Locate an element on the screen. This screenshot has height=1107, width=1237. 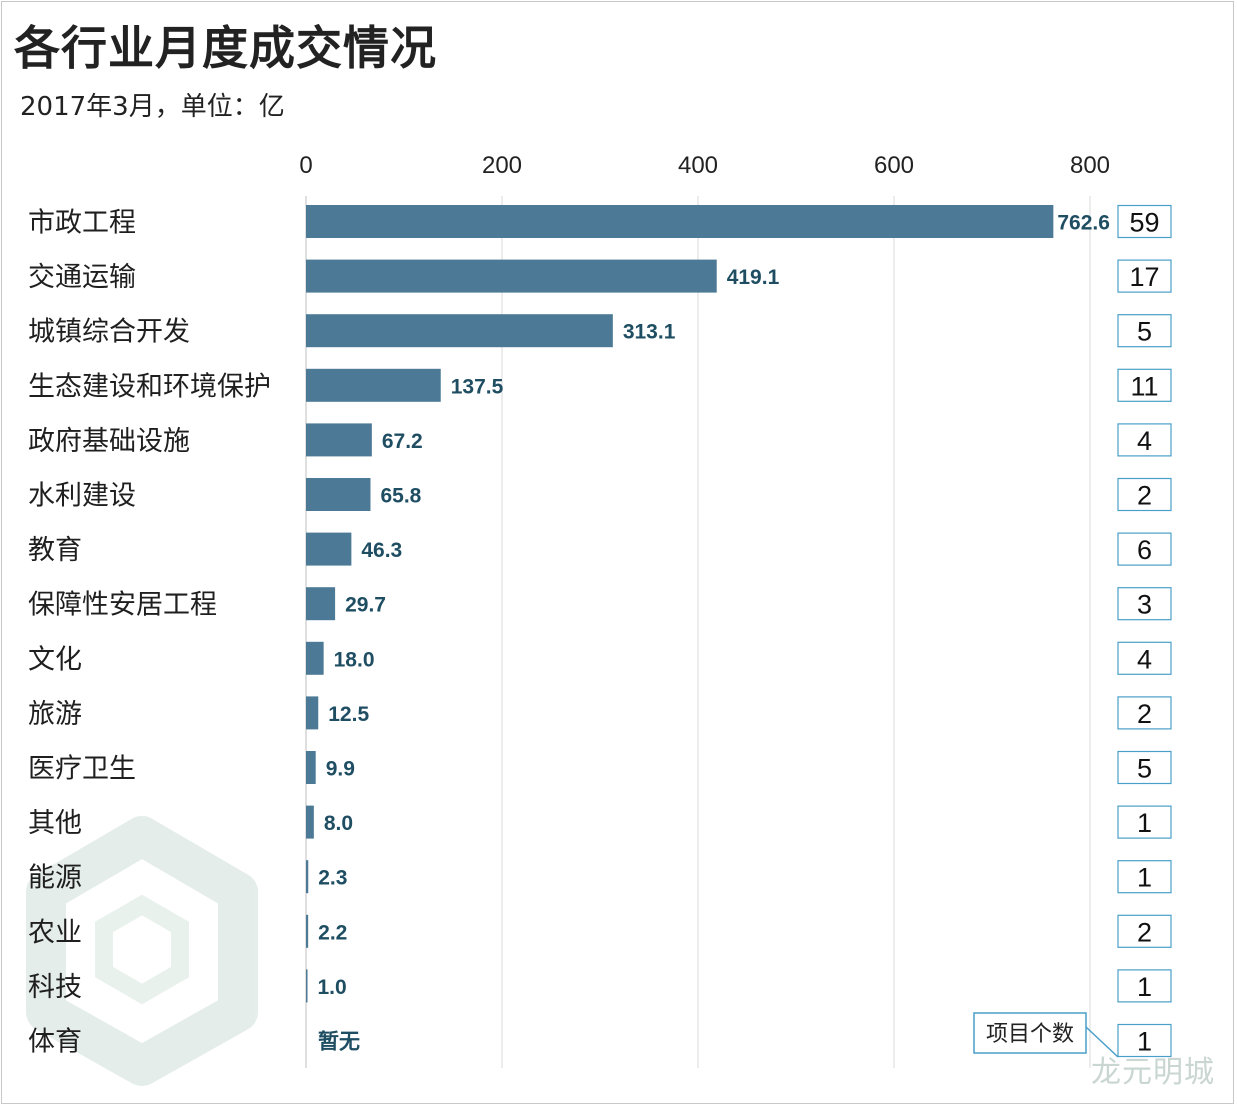
value-label: 8.0 is located at coordinates (338, 823).